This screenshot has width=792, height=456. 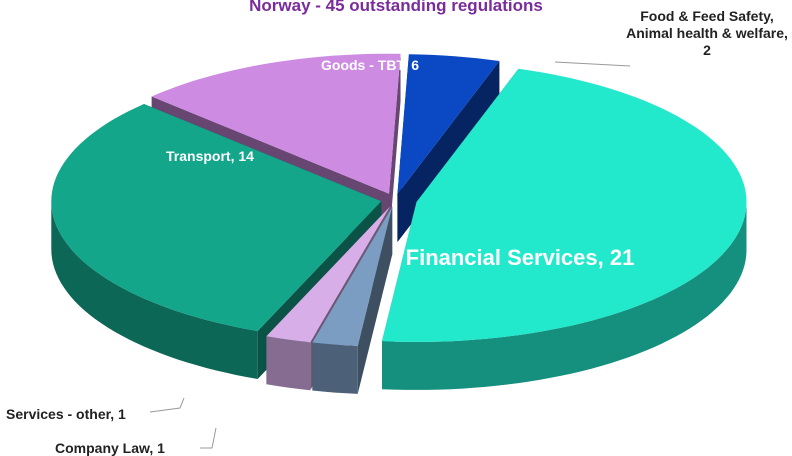 I want to click on data-label: Financial Services, 21, so click(x=520, y=257).